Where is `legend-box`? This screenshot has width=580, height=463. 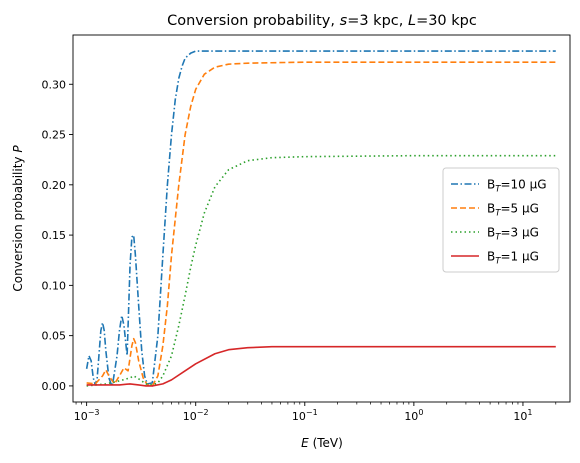
legend-box is located at coordinates (501, 220).